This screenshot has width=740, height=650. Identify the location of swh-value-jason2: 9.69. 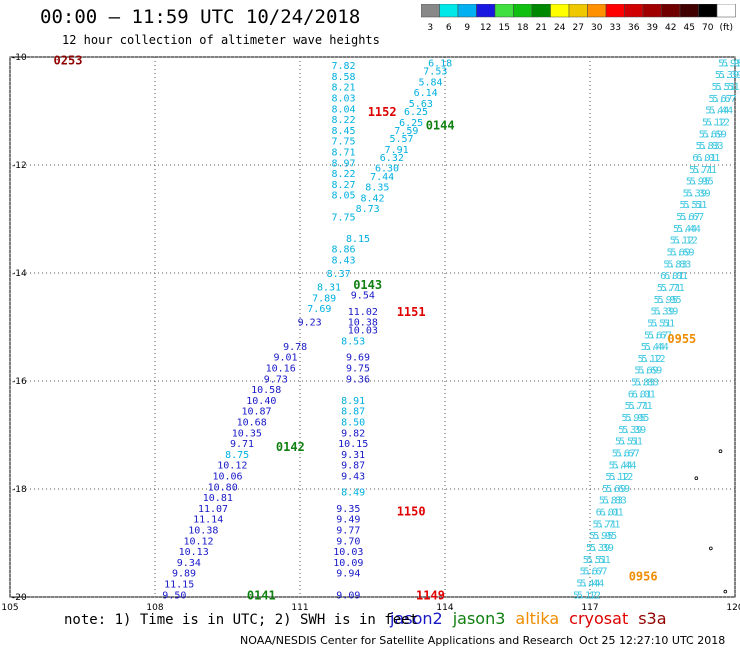
(358, 358).